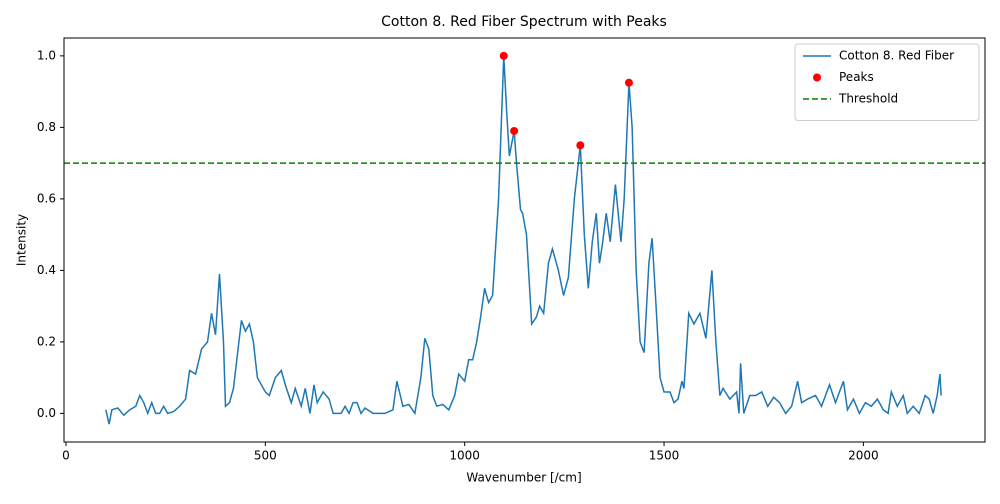 This screenshot has width=1000, height=504. I want to click on chart-title: Cotton 8. Red Fiber Spectrum with Peaks, so click(524, 22).